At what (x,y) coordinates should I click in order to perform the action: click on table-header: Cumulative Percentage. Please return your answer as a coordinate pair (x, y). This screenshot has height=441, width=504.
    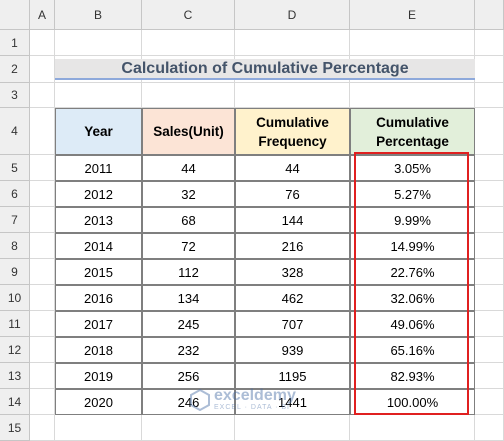
    Looking at the image, I should click on (412, 131).